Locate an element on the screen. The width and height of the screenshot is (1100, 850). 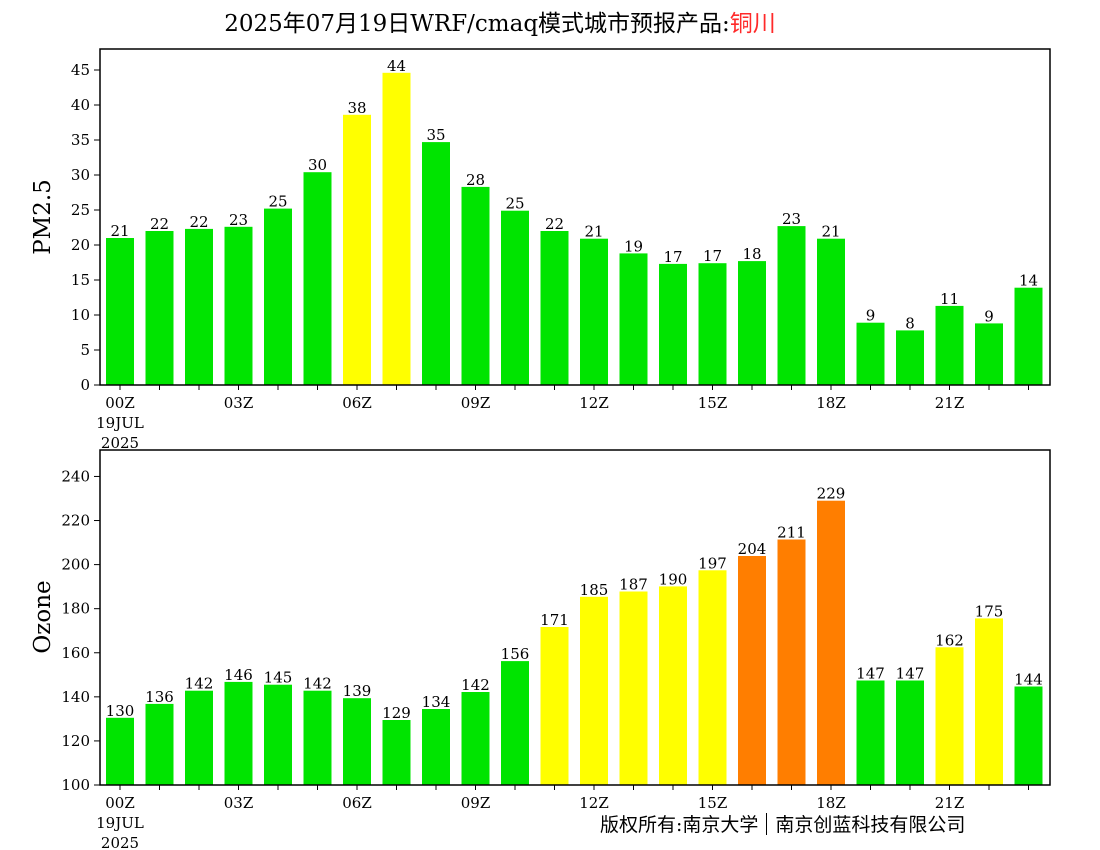
chart-title: 2025年07月19日WRF/cmaq模式城市预报产品:铜川 is located at coordinates (500, 21).